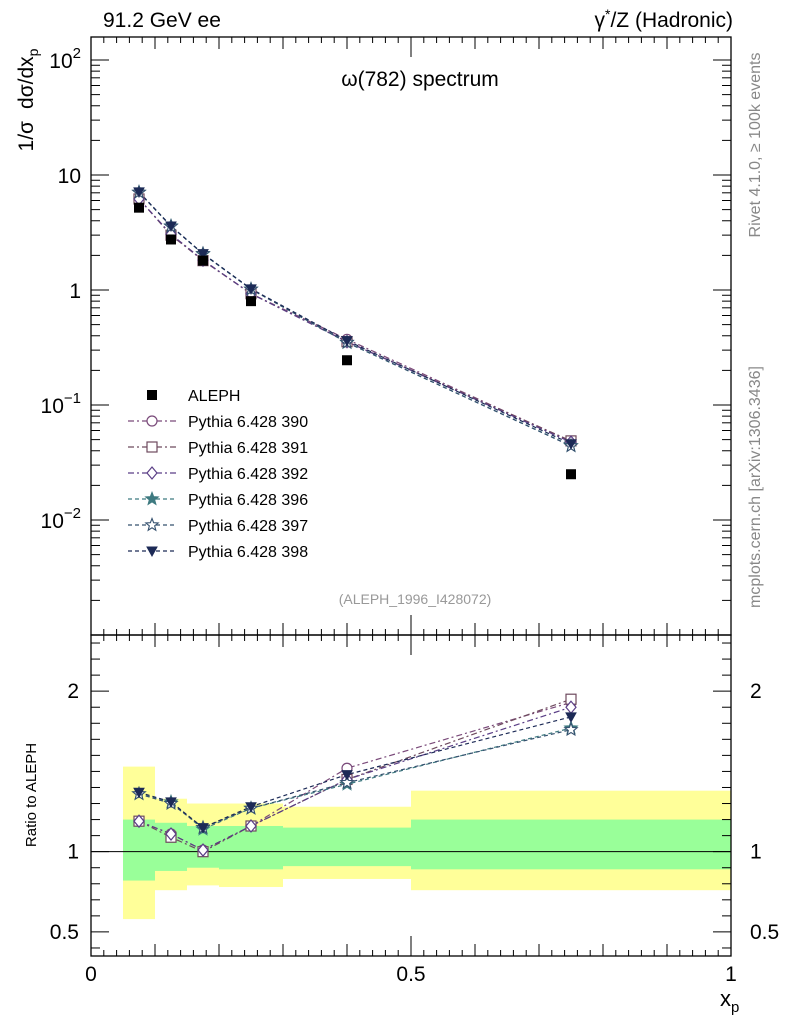  I want to click on ratio-y-tick-label-left: 2, so click(73, 691).